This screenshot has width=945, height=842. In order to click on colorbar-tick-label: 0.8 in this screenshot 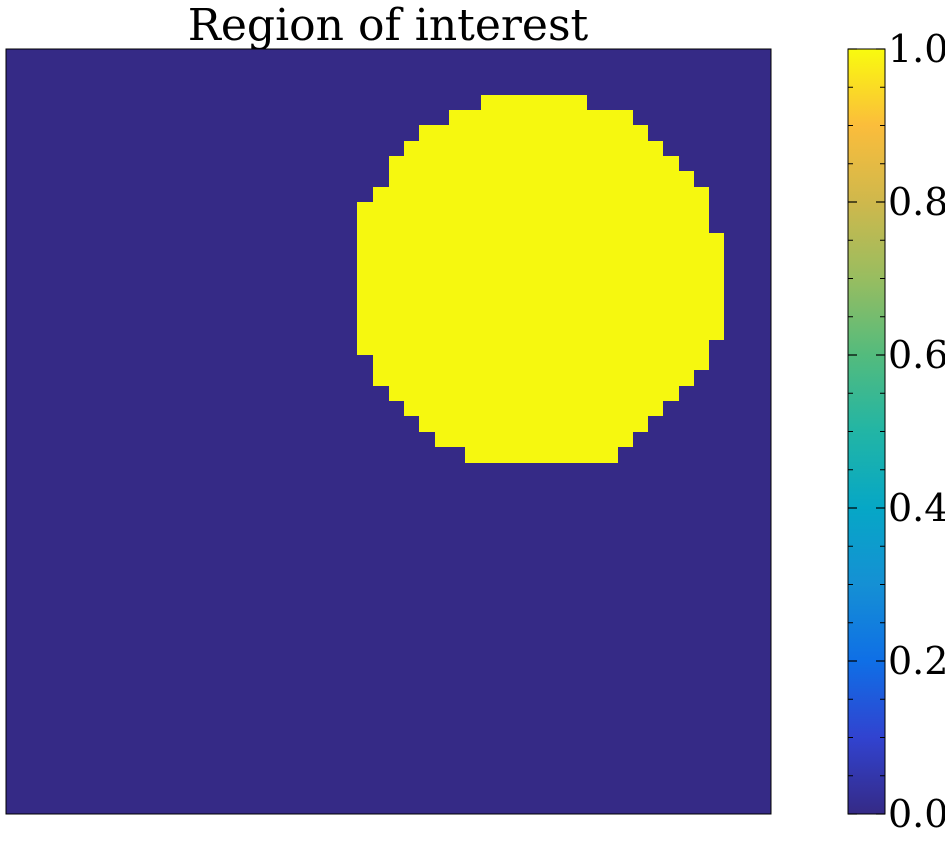, I will do `click(916, 202)`.